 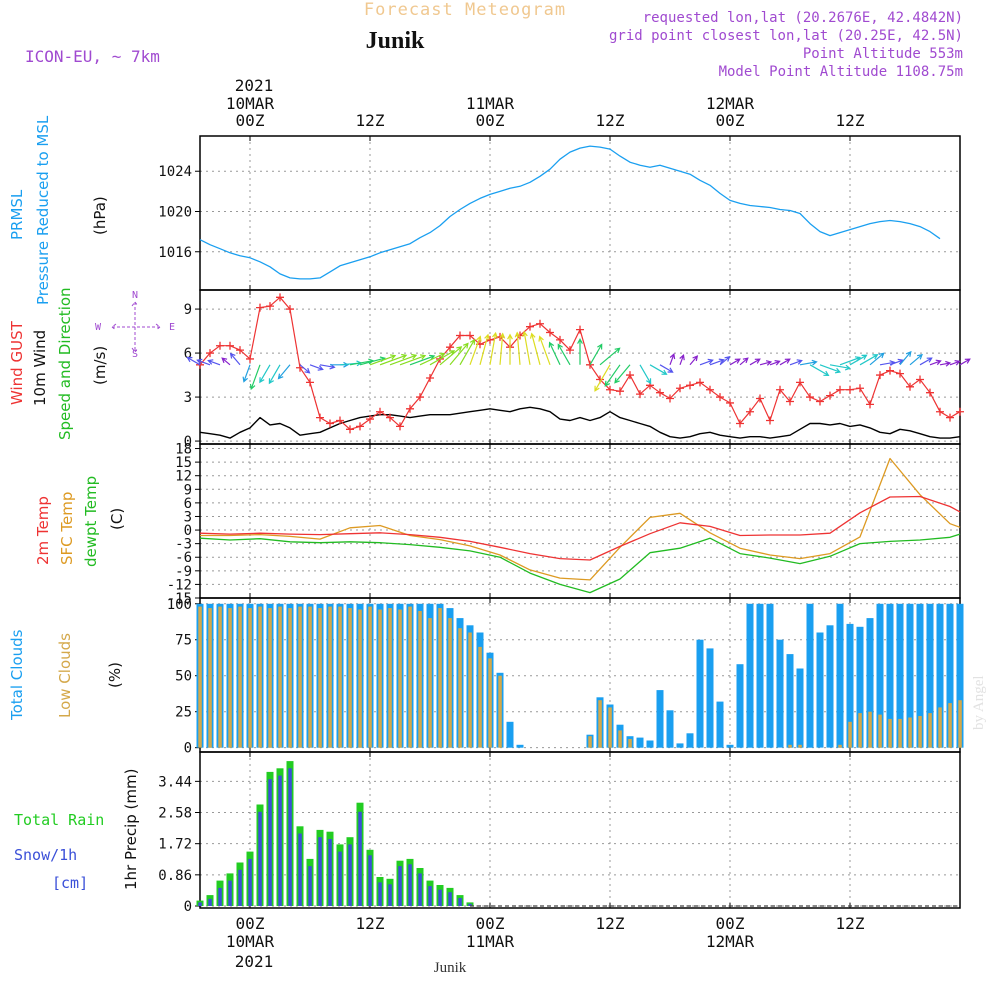 What do you see at coordinates (100, 215) in the screenshot?
I see `pressure-unit: (hPa)` at bounding box center [100, 215].